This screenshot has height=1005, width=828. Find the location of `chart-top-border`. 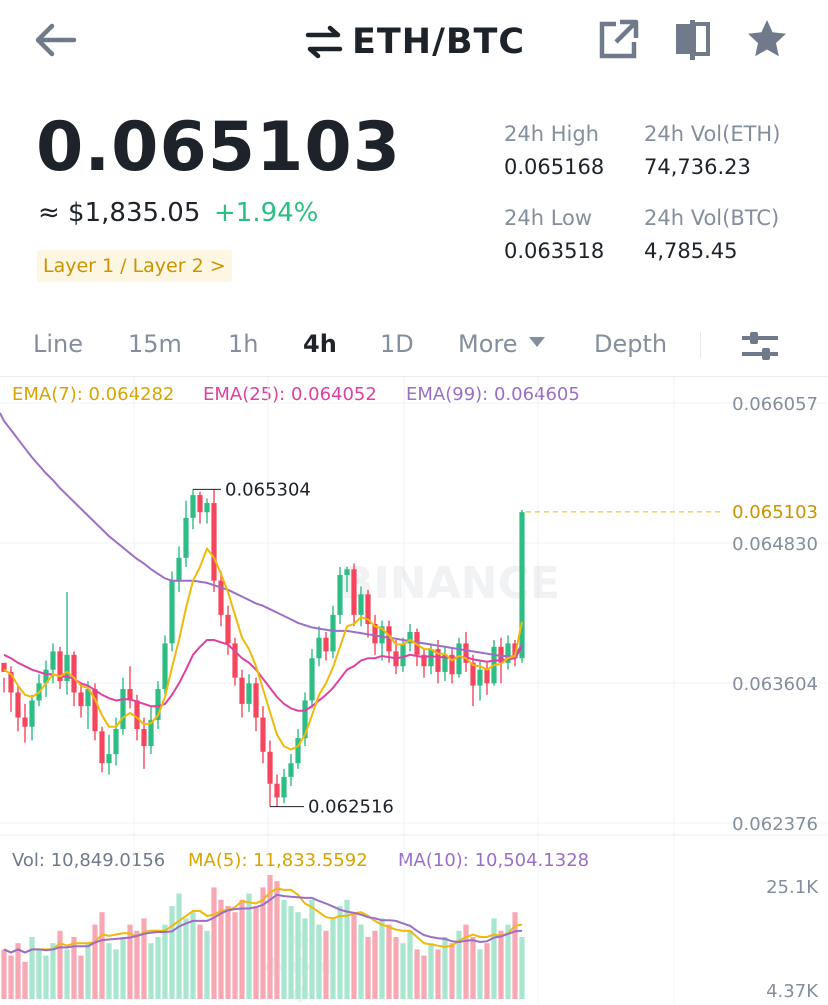

chart-top-border is located at coordinates (414, 376).